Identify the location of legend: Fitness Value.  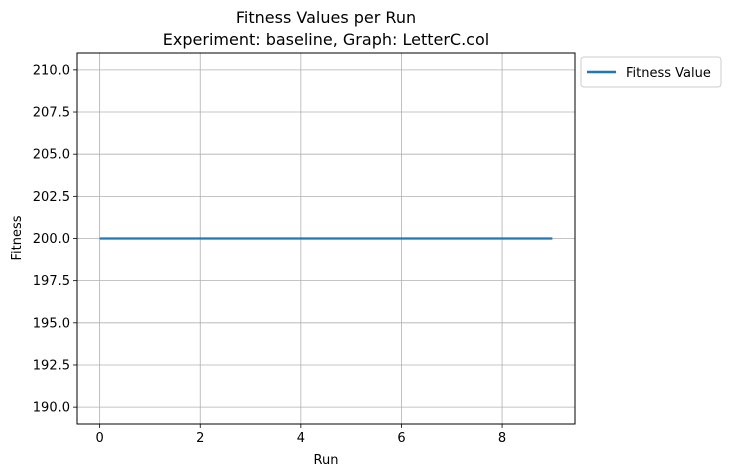
(651, 72).